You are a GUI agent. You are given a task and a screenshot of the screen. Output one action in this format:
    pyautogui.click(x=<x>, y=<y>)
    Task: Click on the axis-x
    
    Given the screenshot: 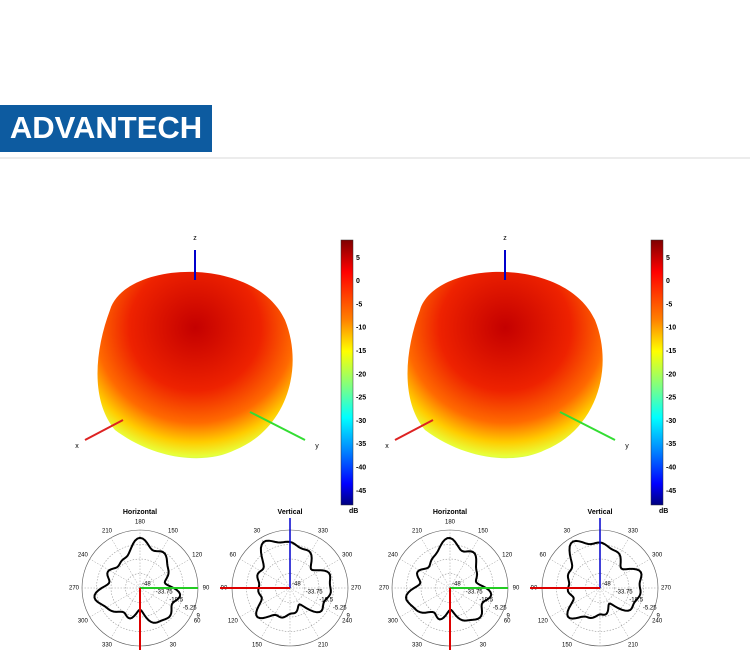 What is the action you would take?
    pyautogui.click(x=104, y=430)
    